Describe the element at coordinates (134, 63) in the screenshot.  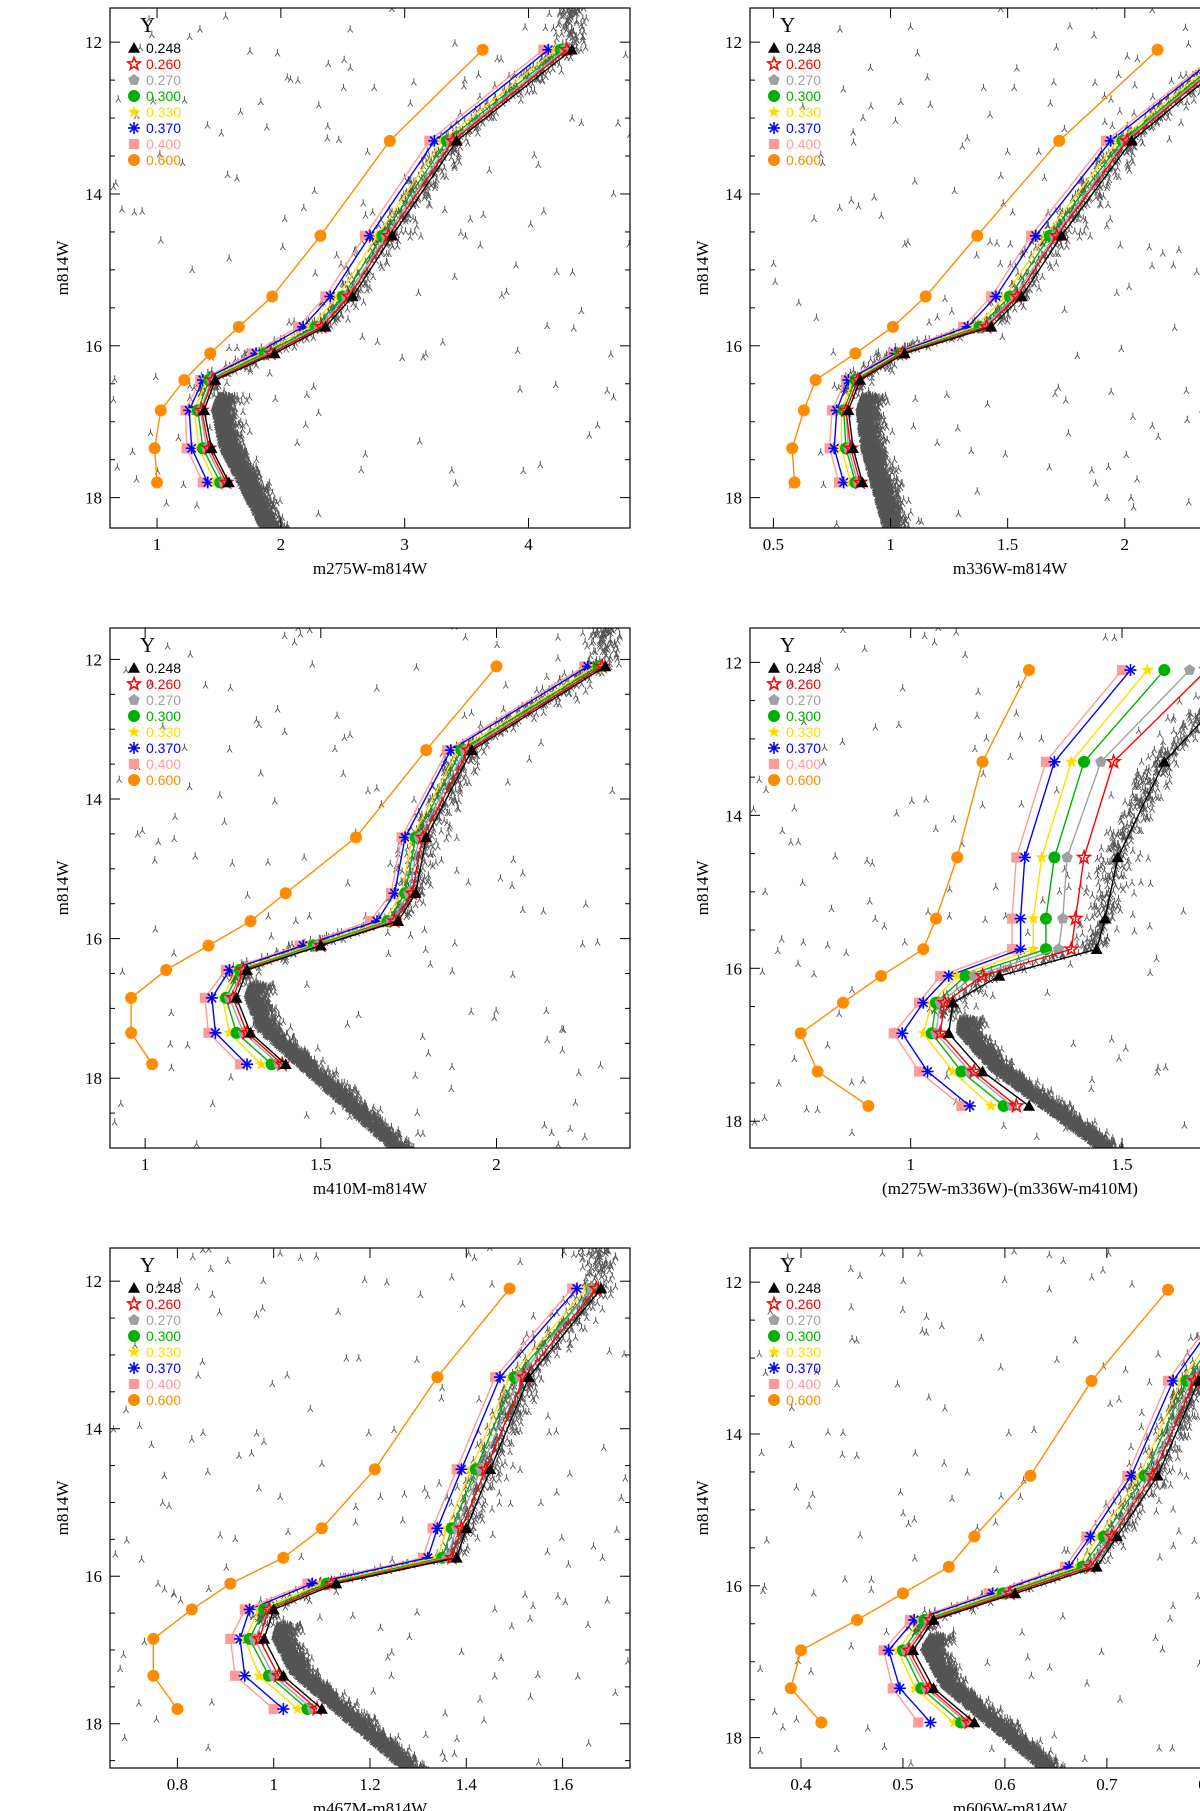
I see `legend-marker` at that location.